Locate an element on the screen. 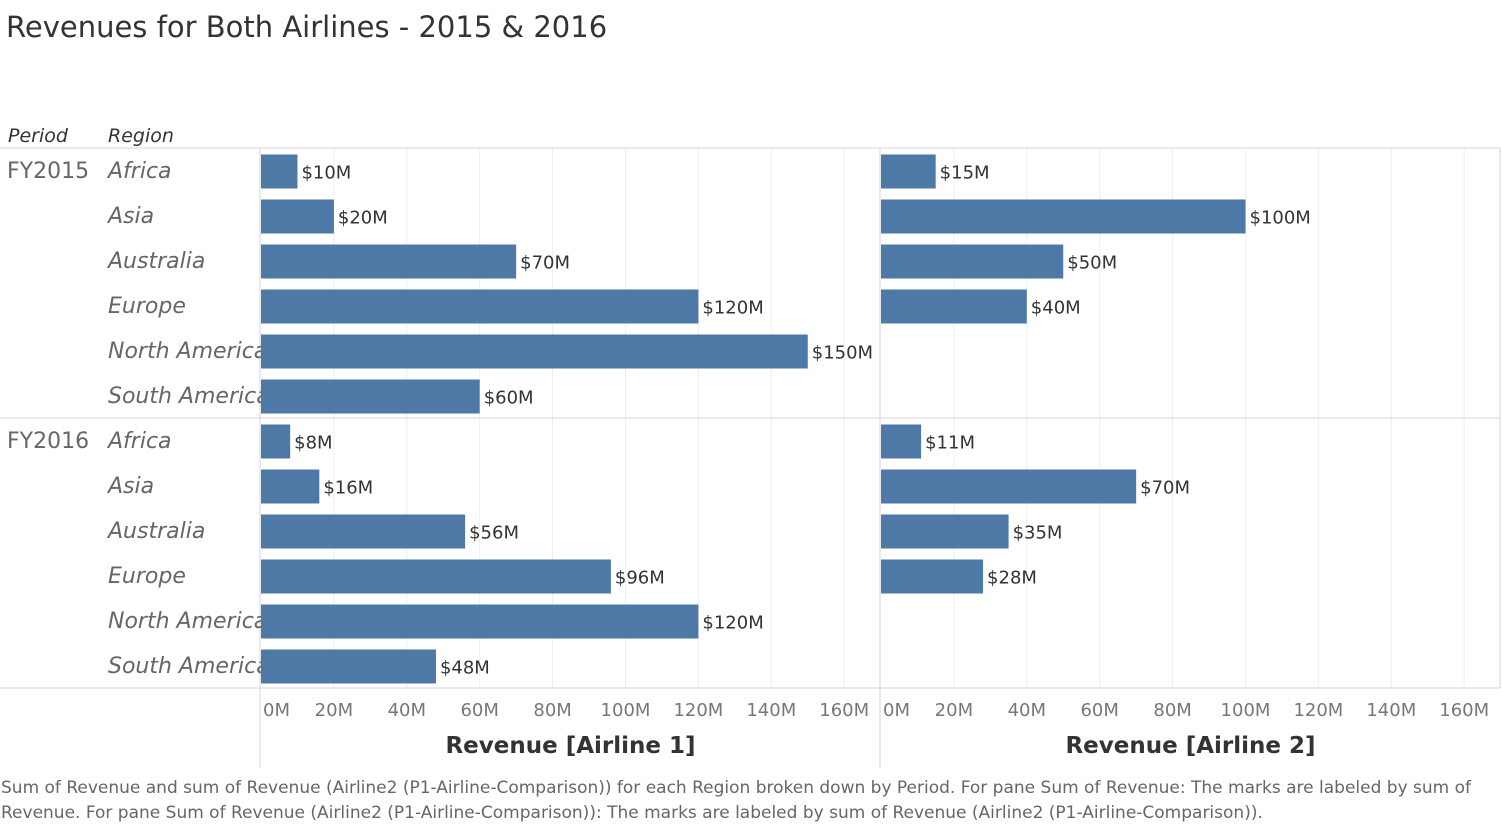 This screenshot has height=826, width=1502. bar-value-label: $20M is located at coordinates (363, 218).